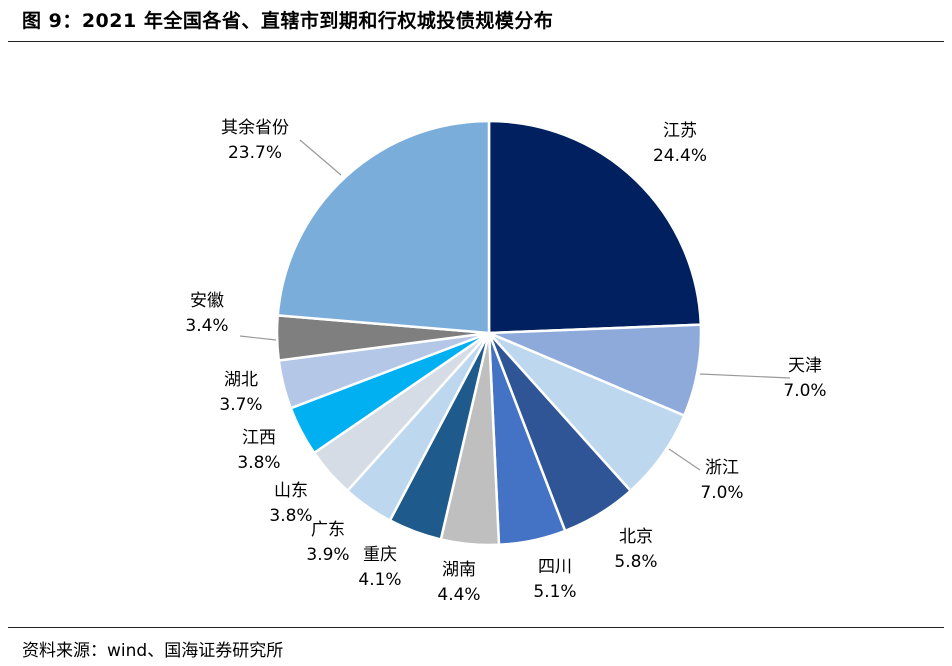 The width and height of the screenshot is (952, 666). What do you see at coordinates (554, 592) in the screenshot?
I see `slice-value-label: 5.1%` at bounding box center [554, 592].